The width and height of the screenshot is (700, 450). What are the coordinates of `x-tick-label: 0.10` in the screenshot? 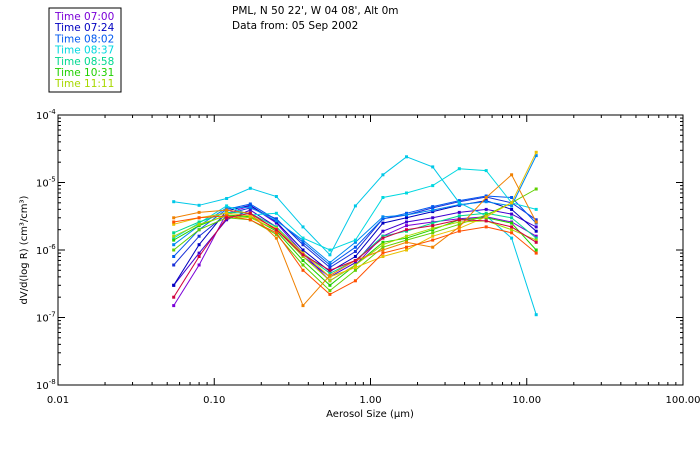 It's located at (214, 400).